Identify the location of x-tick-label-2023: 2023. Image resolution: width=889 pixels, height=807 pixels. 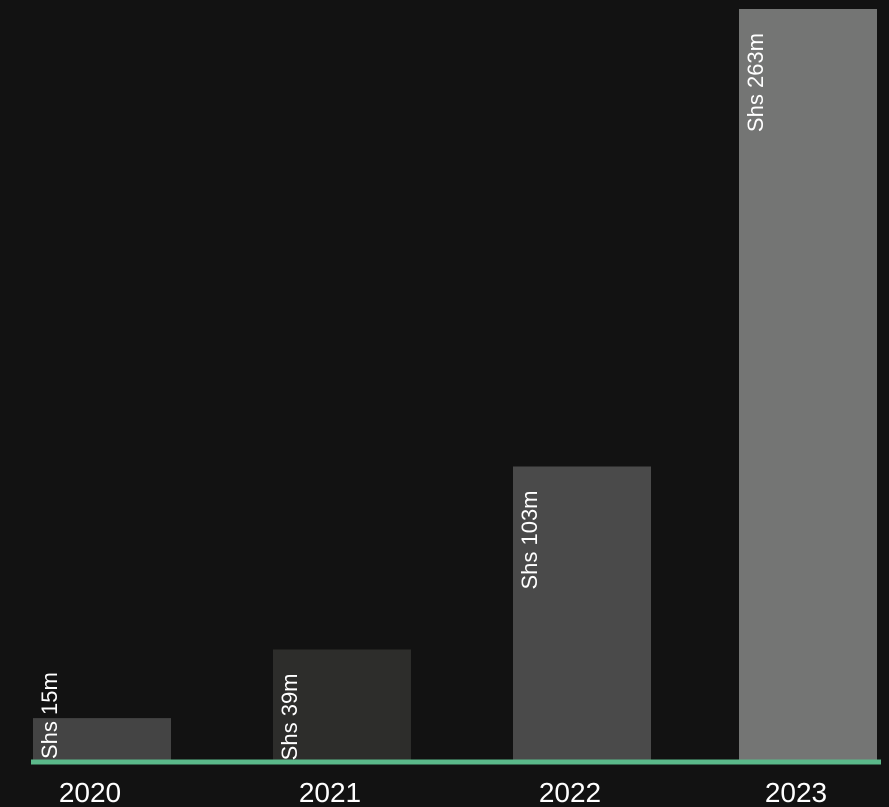
(796, 792).